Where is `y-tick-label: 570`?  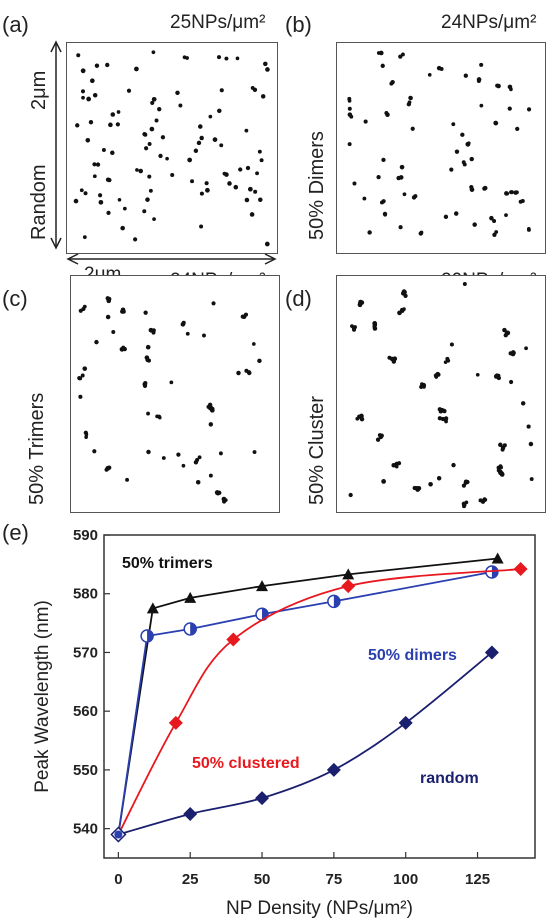 y-tick-label: 570 is located at coordinates (85, 652).